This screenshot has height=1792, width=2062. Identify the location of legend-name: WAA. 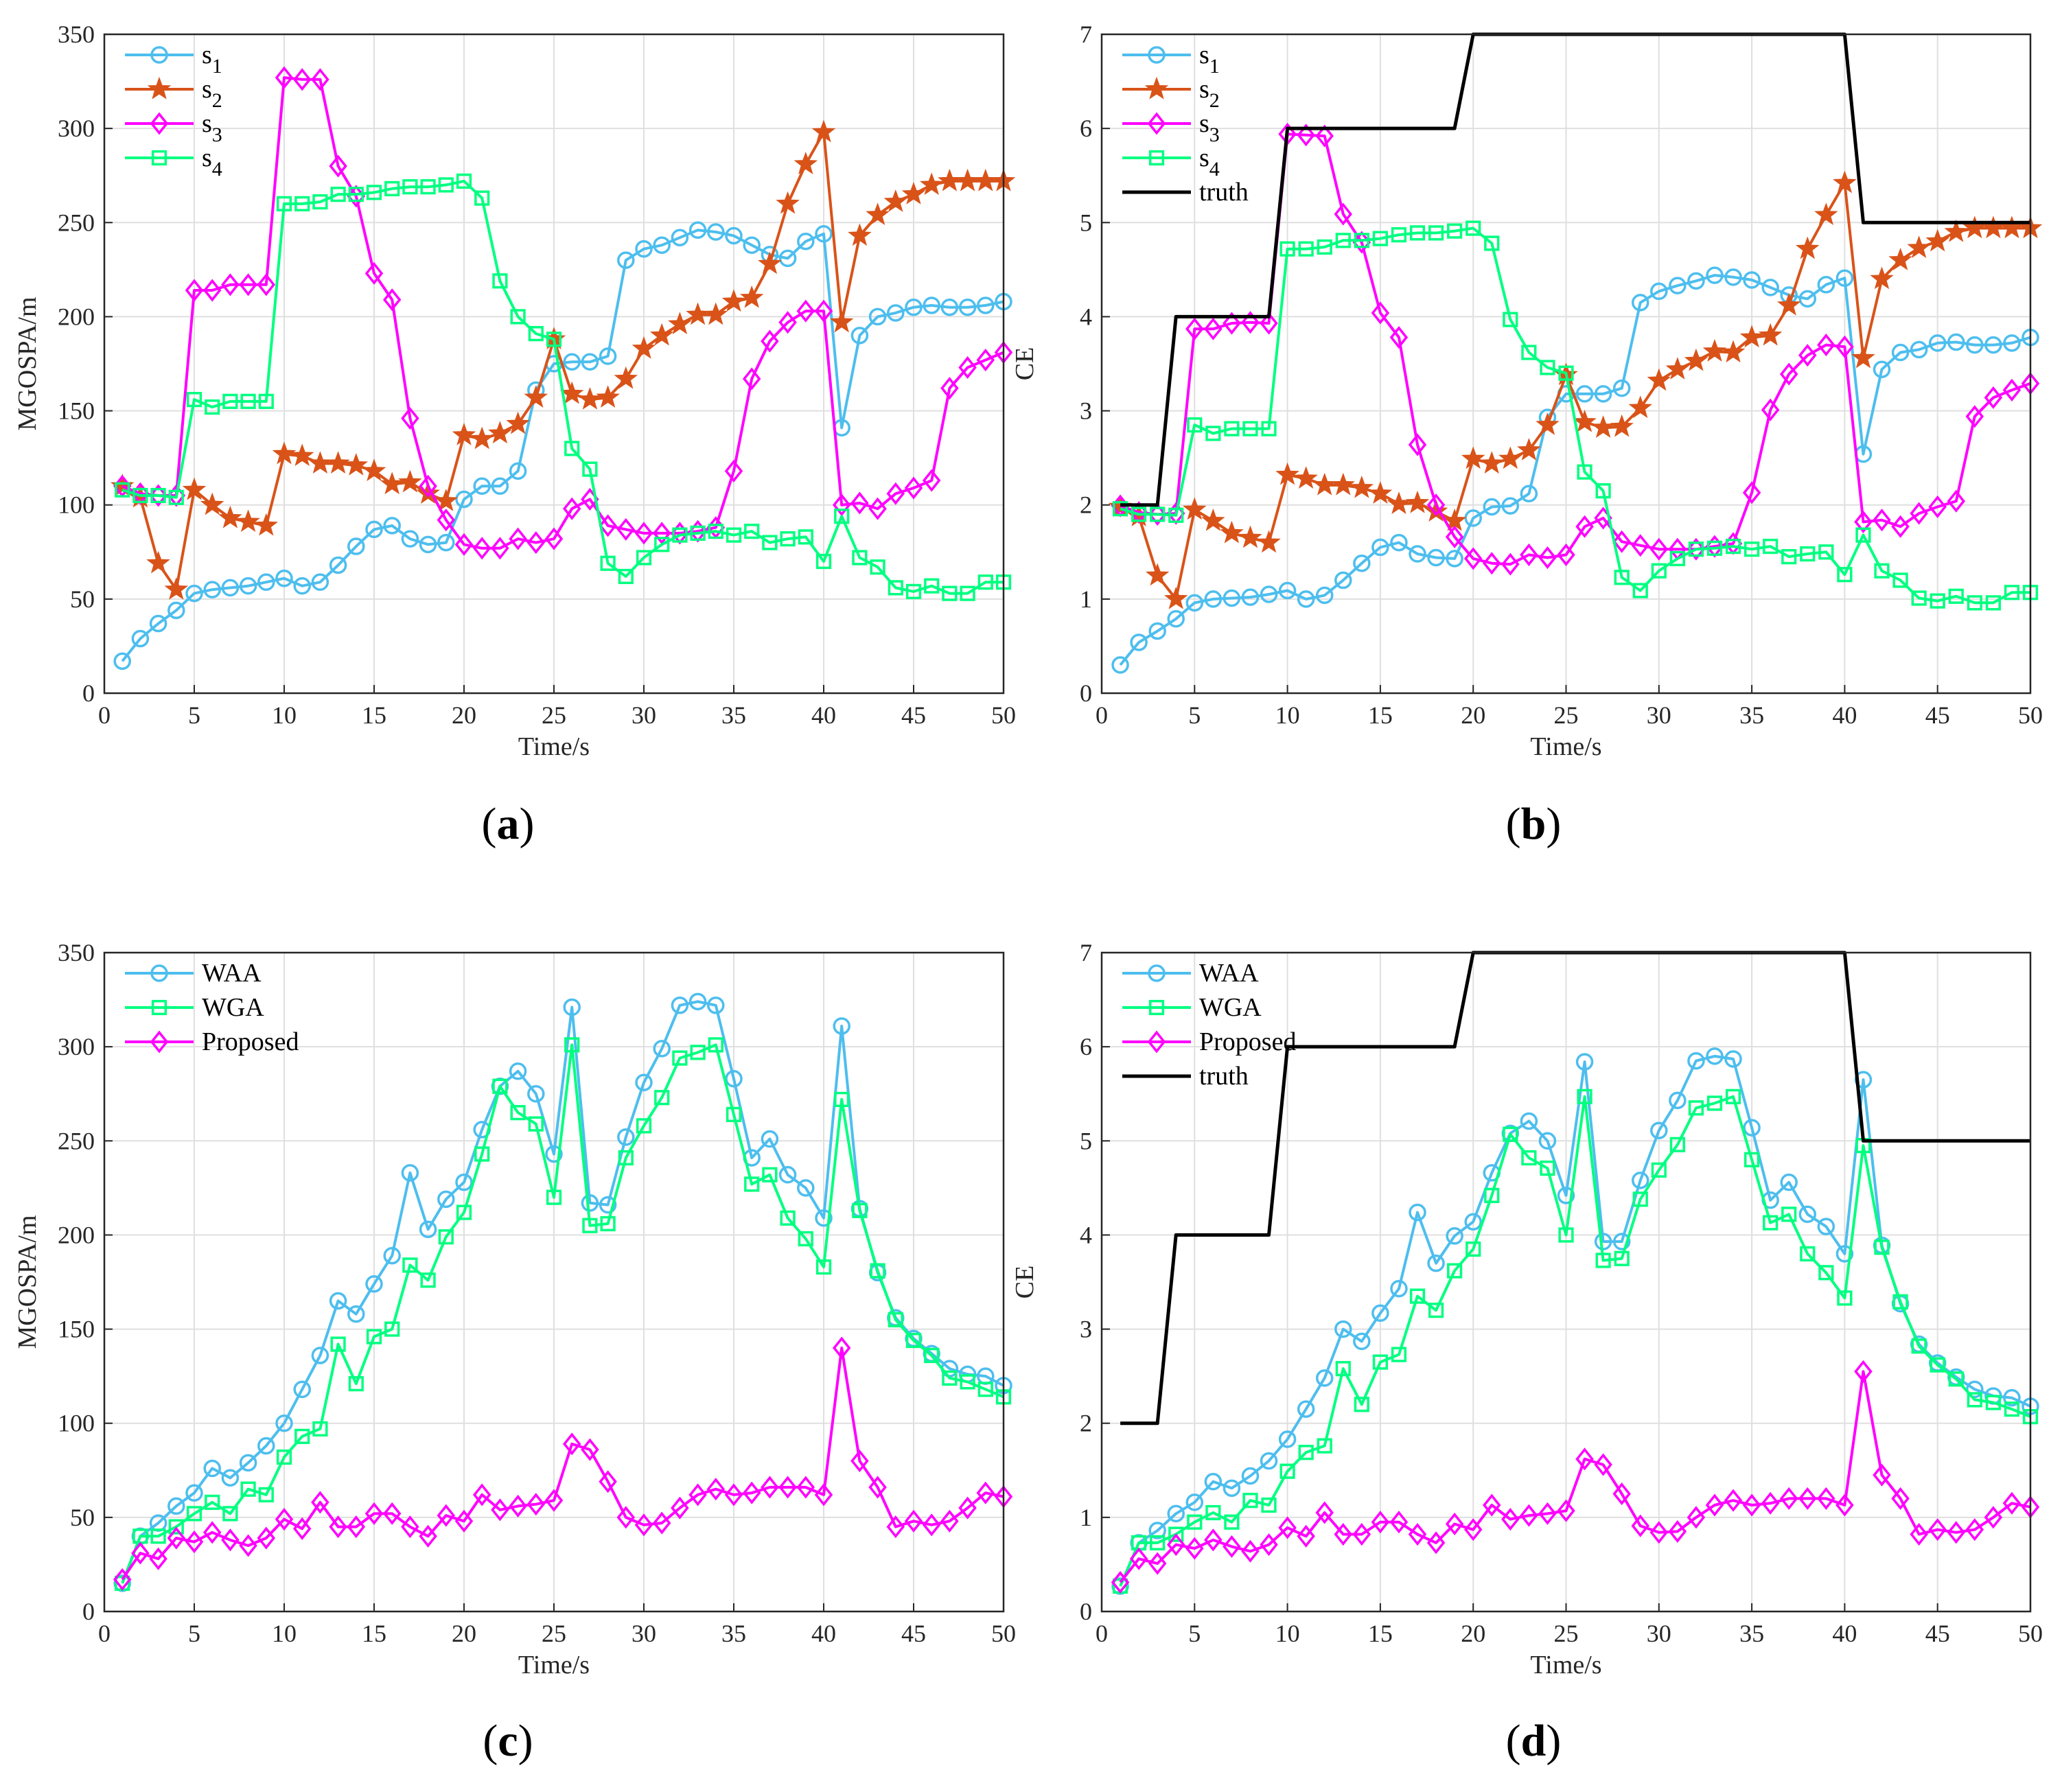
(232, 973).